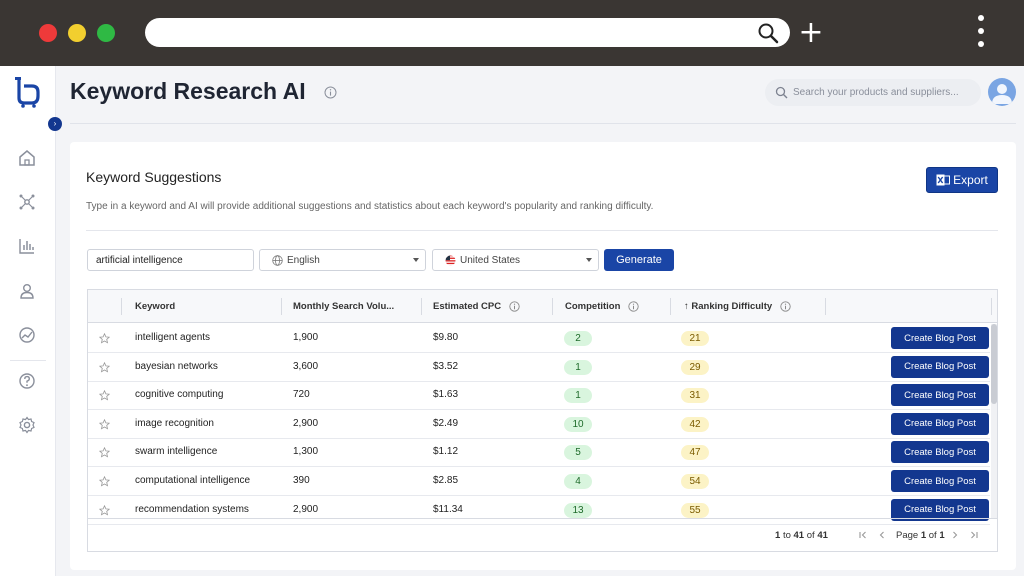 The image size is (1024, 576). What do you see at coordinates (962, 180) in the screenshot?
I see `export-button: Export` at bounding box center [962, 180].